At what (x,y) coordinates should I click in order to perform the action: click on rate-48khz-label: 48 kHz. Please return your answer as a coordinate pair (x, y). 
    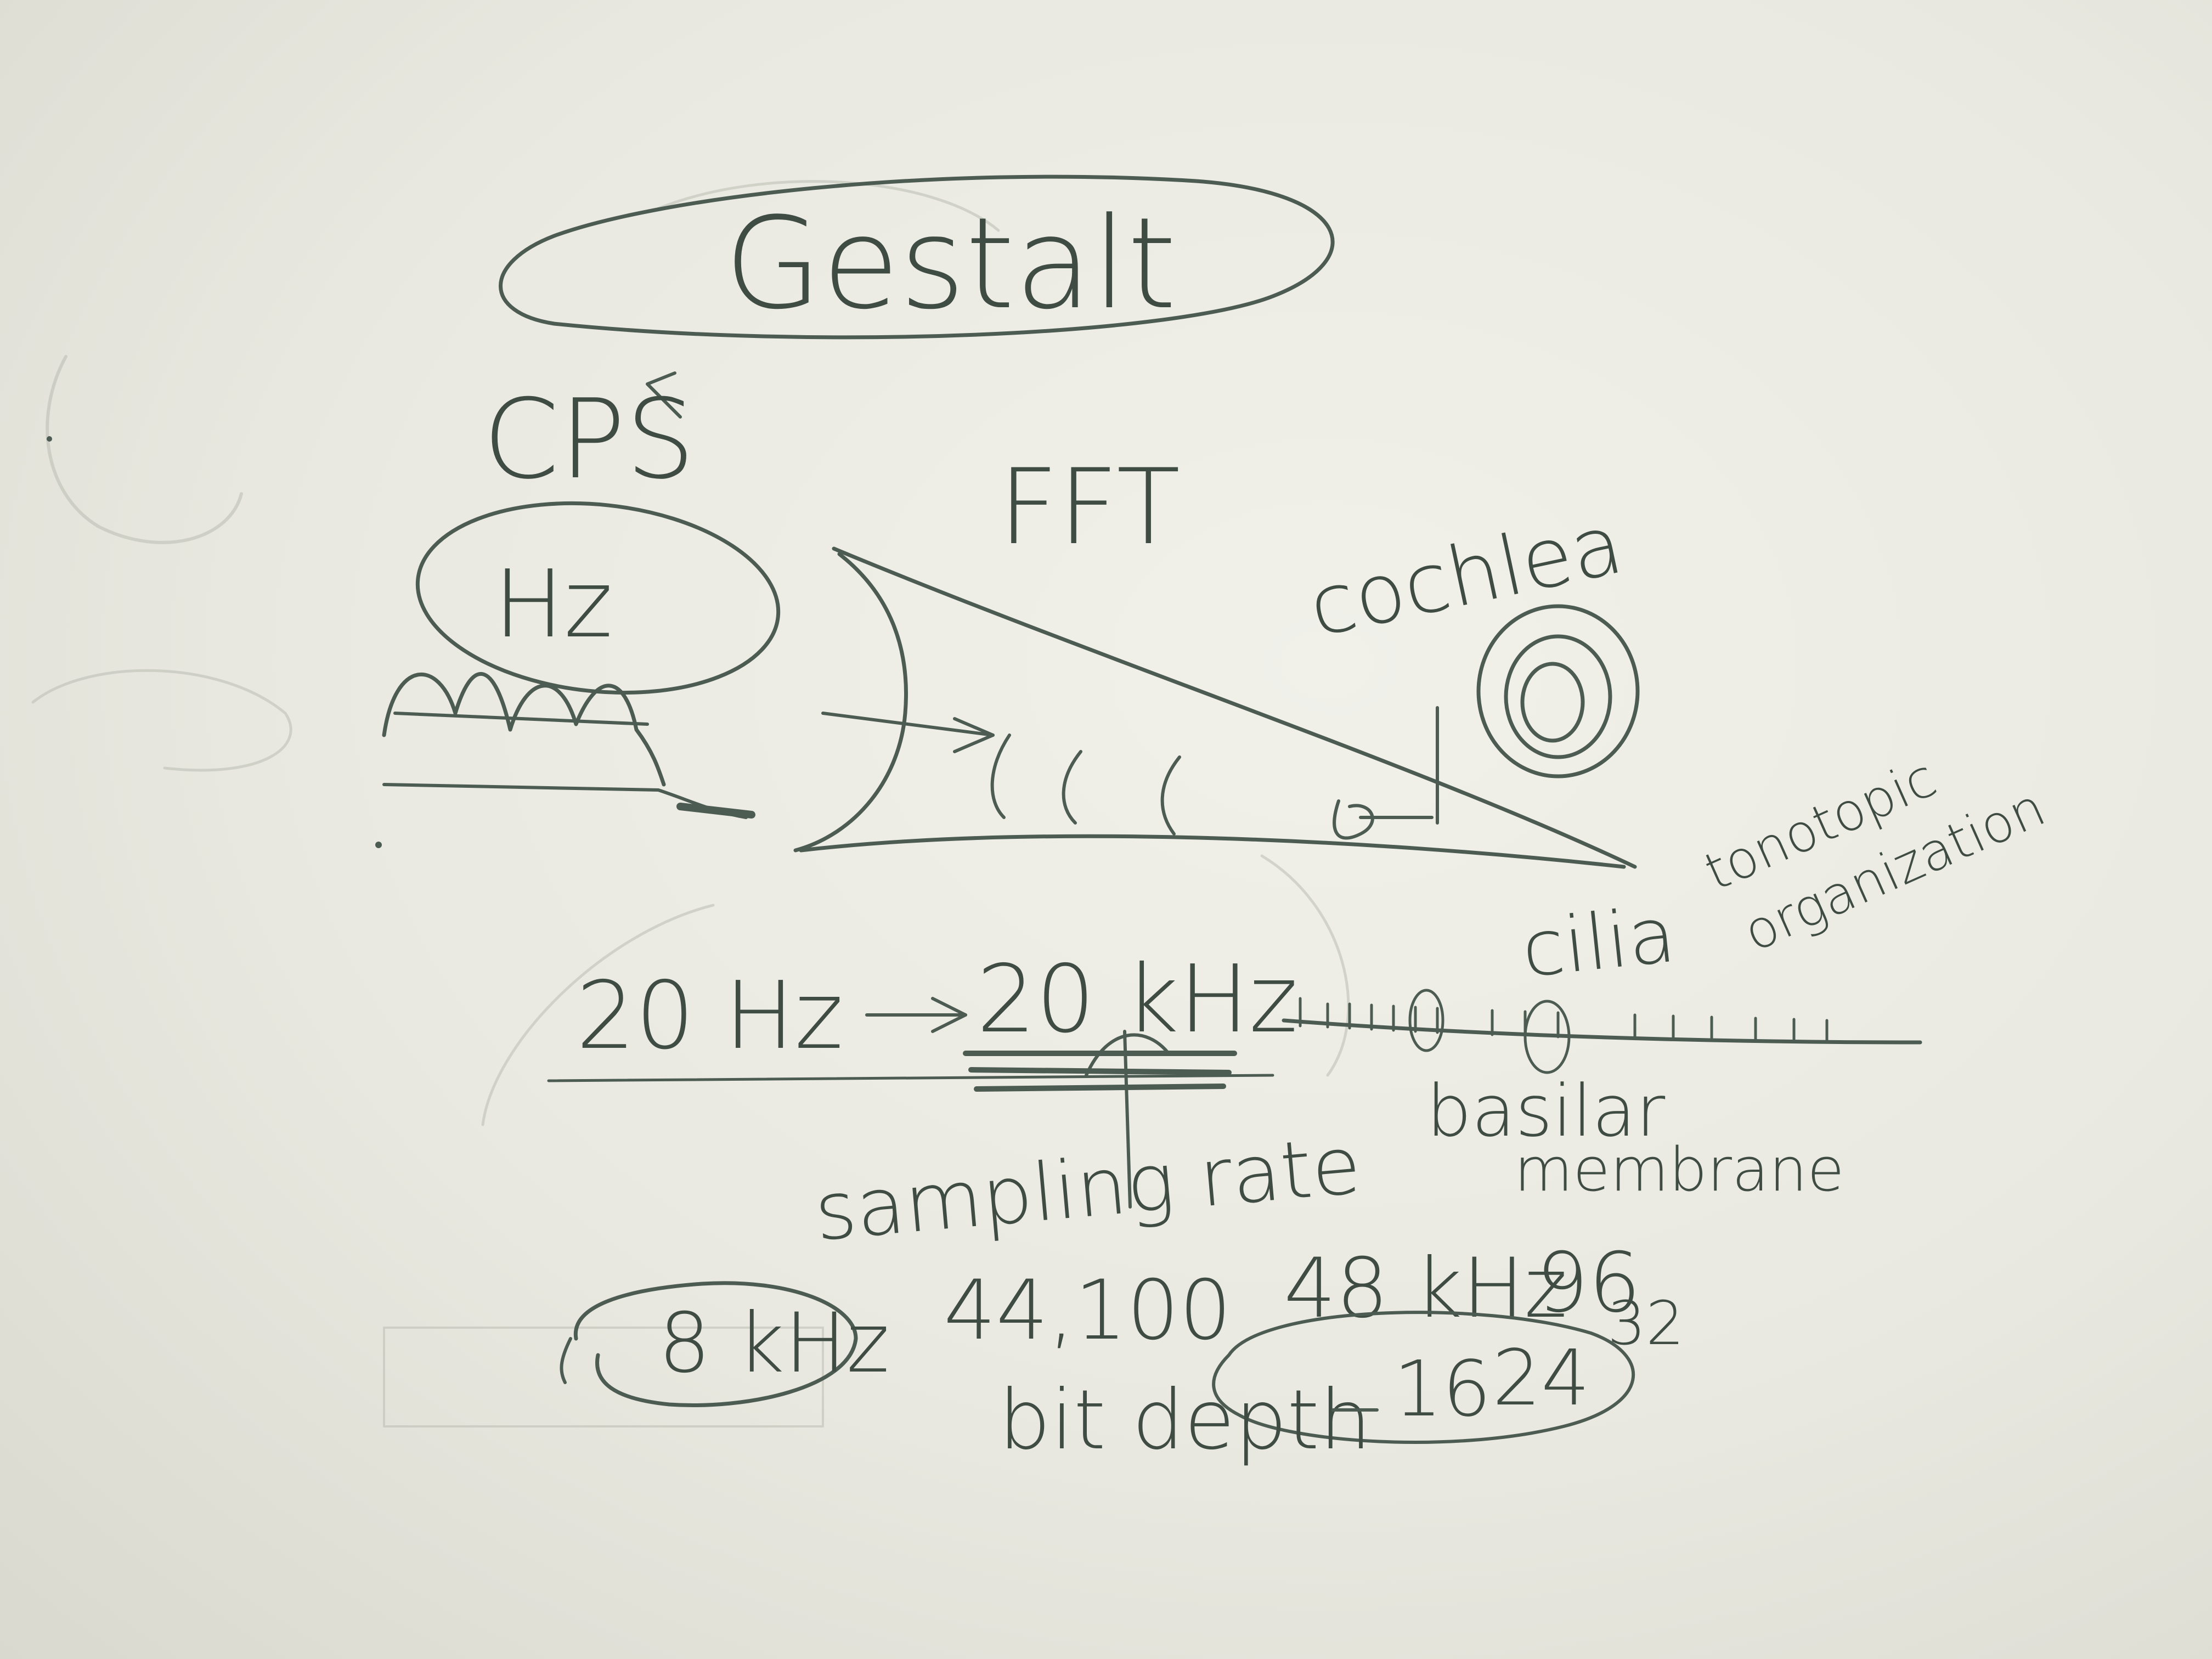
    Looking at the image, I should click on (1425, 1288).